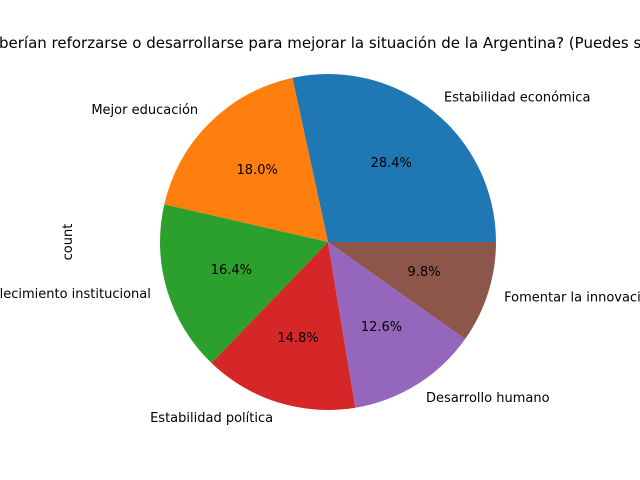  I want to click on pie-slice-desarrollo-humano, so click(397, 325).